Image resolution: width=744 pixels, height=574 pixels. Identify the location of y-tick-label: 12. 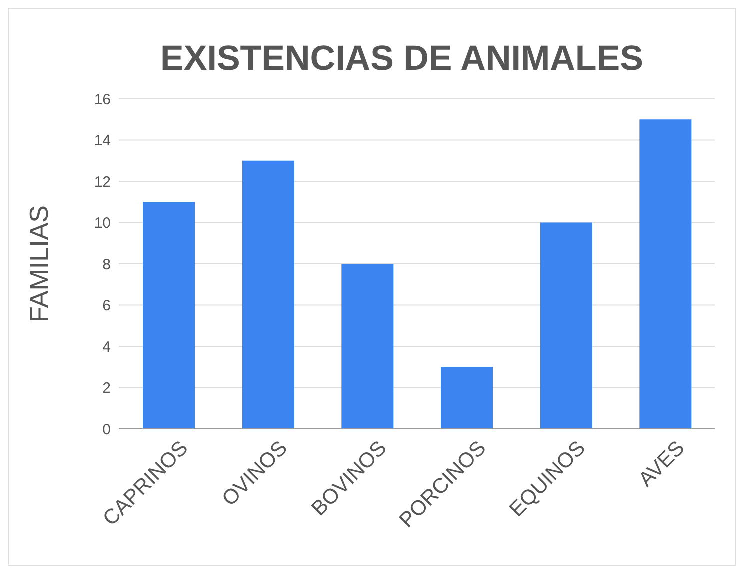
(102, 182).